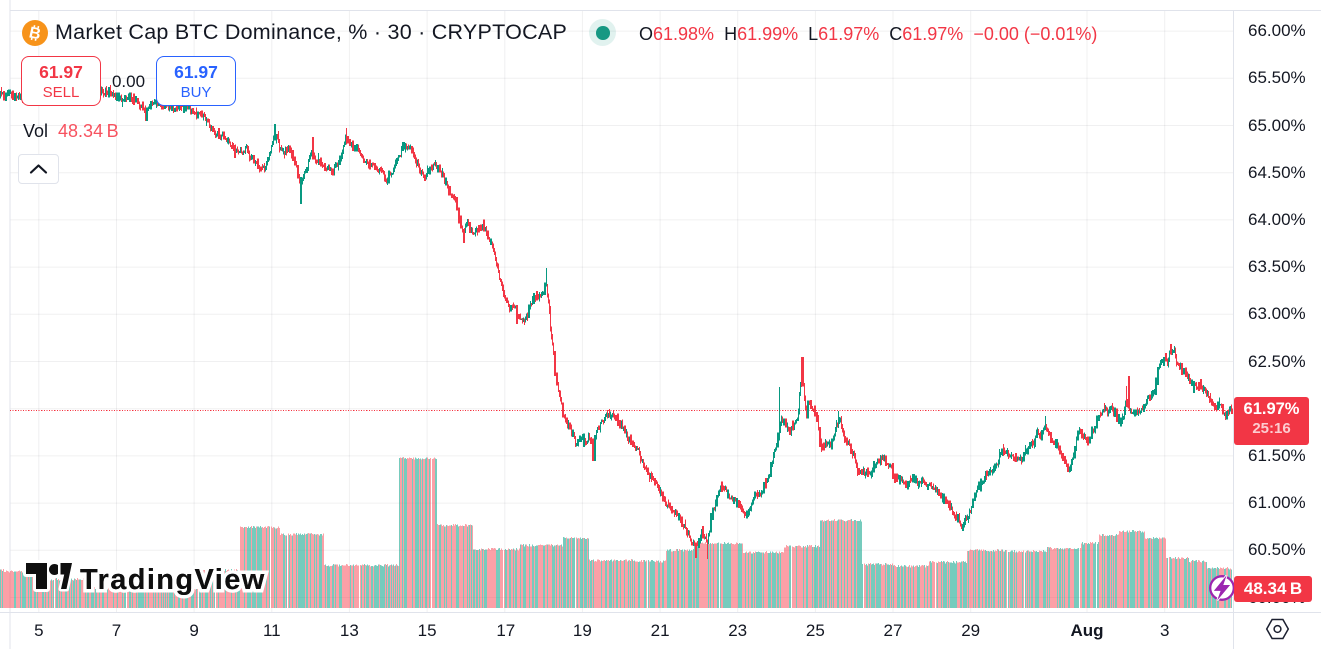 The width and height of the screenshot is (1321, 649). Describe the element at coordinates (173, 580) in the screenshot. I see `svg-text: TradingView` at that location.